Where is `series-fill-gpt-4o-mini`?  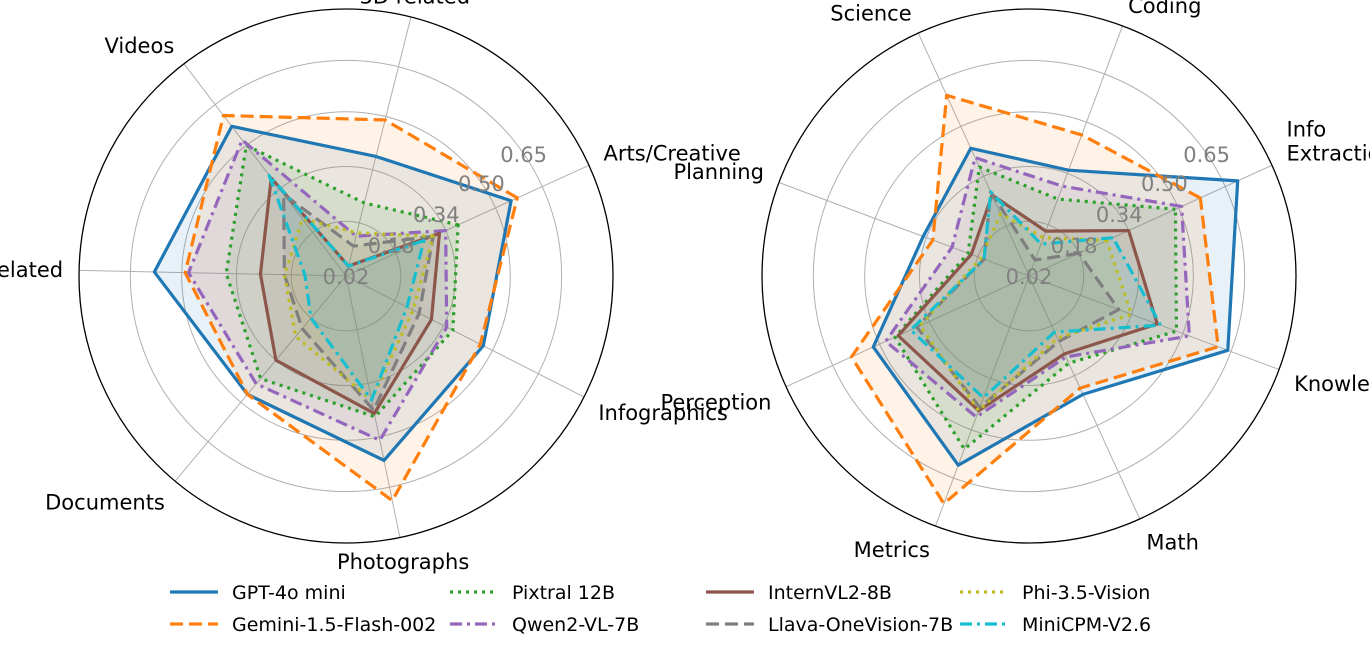
series-fill-gpt-4o-mini is located at coordinates (333, 293).